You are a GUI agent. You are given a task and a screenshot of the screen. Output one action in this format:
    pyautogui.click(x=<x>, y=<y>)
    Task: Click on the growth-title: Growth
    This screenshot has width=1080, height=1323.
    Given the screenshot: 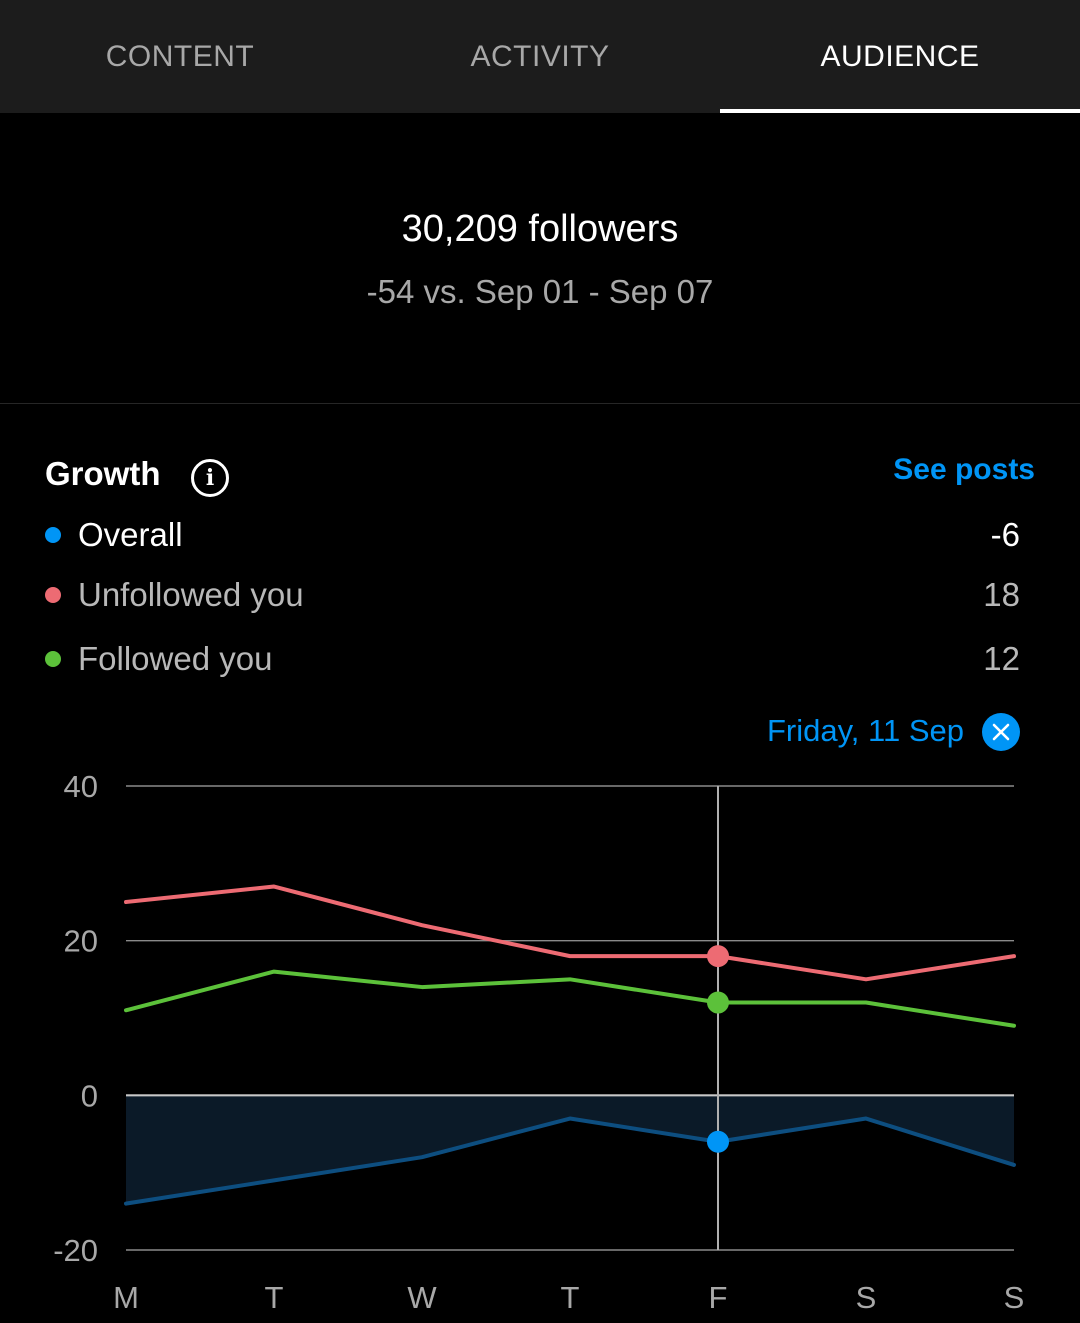 What is the action you would take?
    pyautogui.click(x=103, y=473)
    